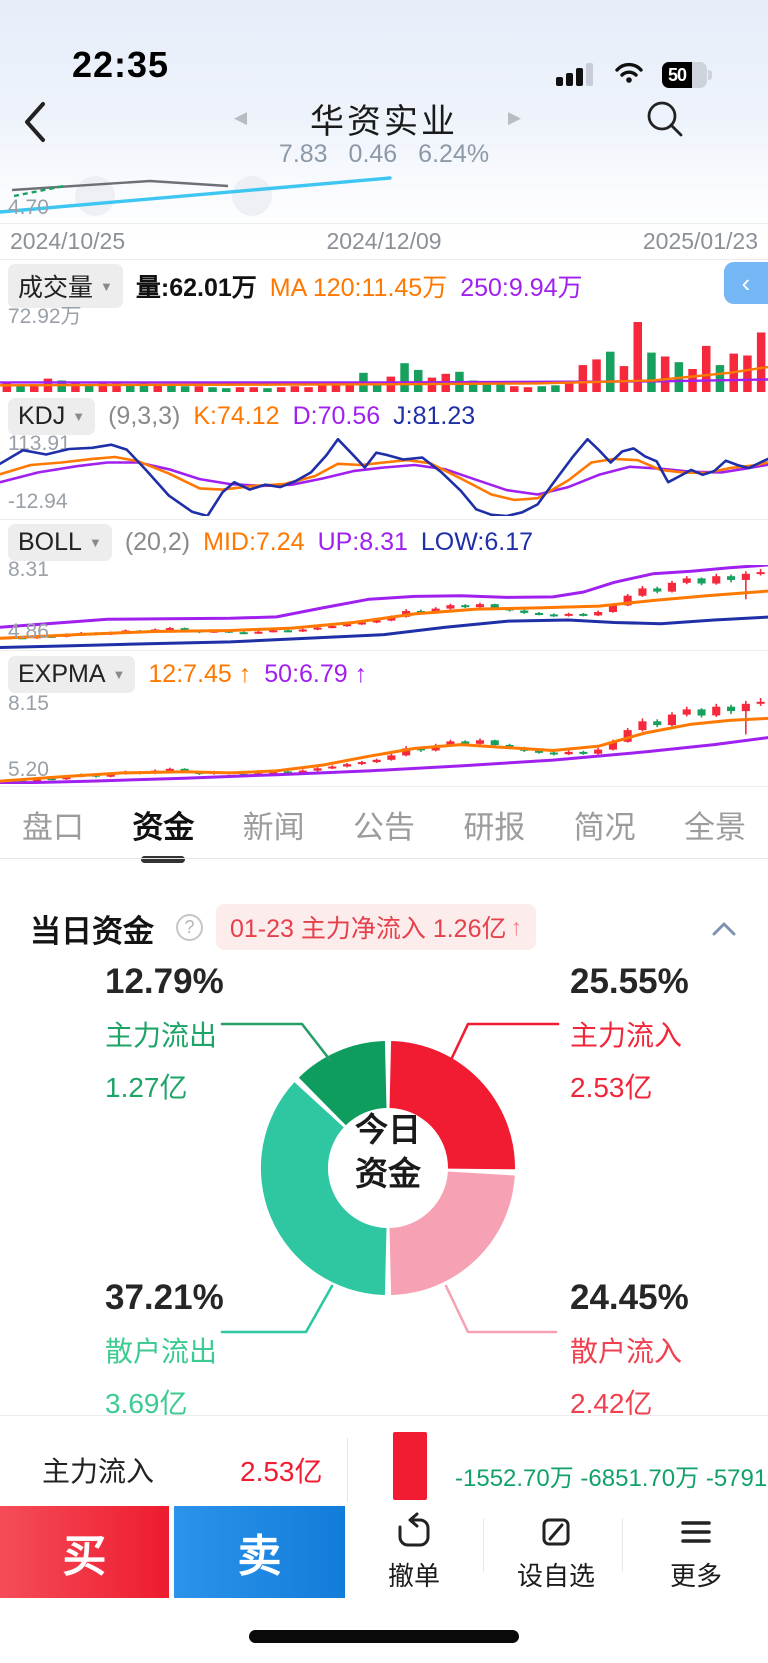  What do you see at coordinates (60, 542) in the screenshot?
I see `boll-indicator-selector: BOLL ▼` at bounding box center [60, 542].